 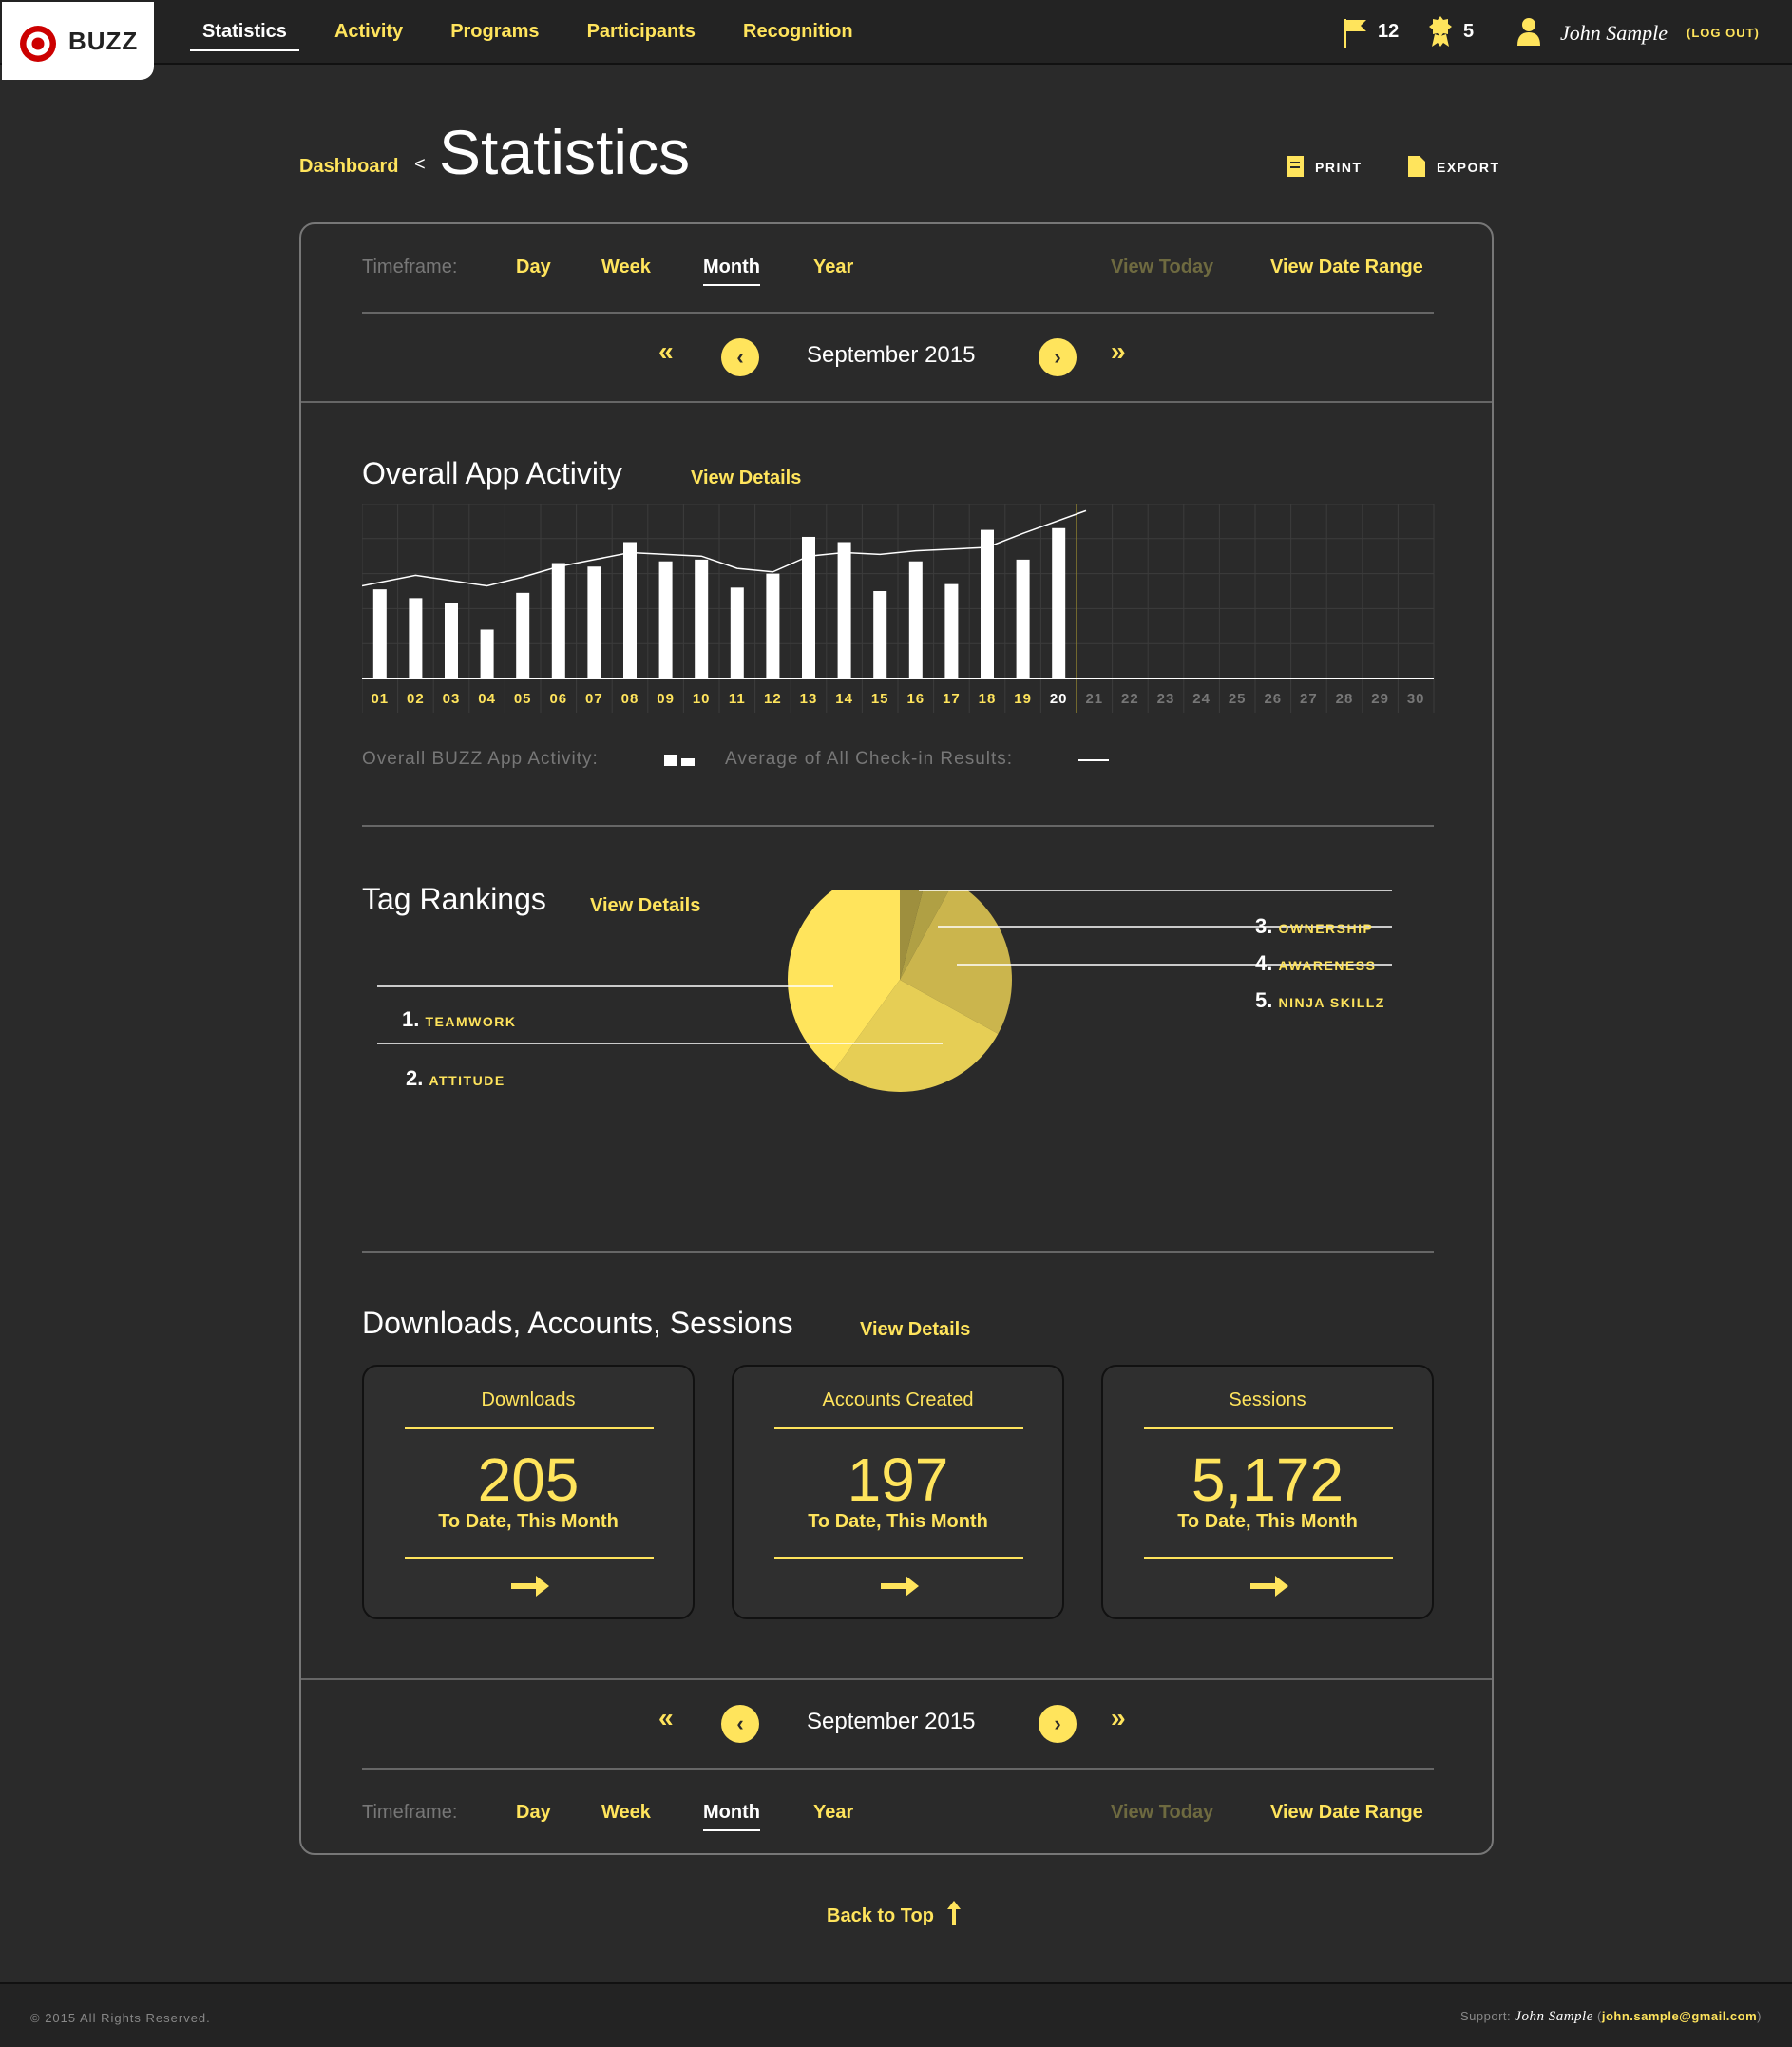 I want to click on timeframe-week-bottom: Week, so click(x=626, y=1812).